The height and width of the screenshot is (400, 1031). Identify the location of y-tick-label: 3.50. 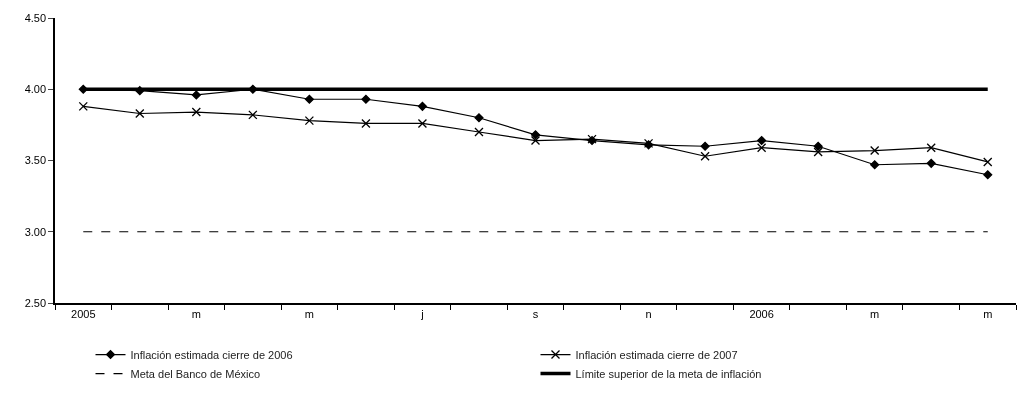
(35, 160).